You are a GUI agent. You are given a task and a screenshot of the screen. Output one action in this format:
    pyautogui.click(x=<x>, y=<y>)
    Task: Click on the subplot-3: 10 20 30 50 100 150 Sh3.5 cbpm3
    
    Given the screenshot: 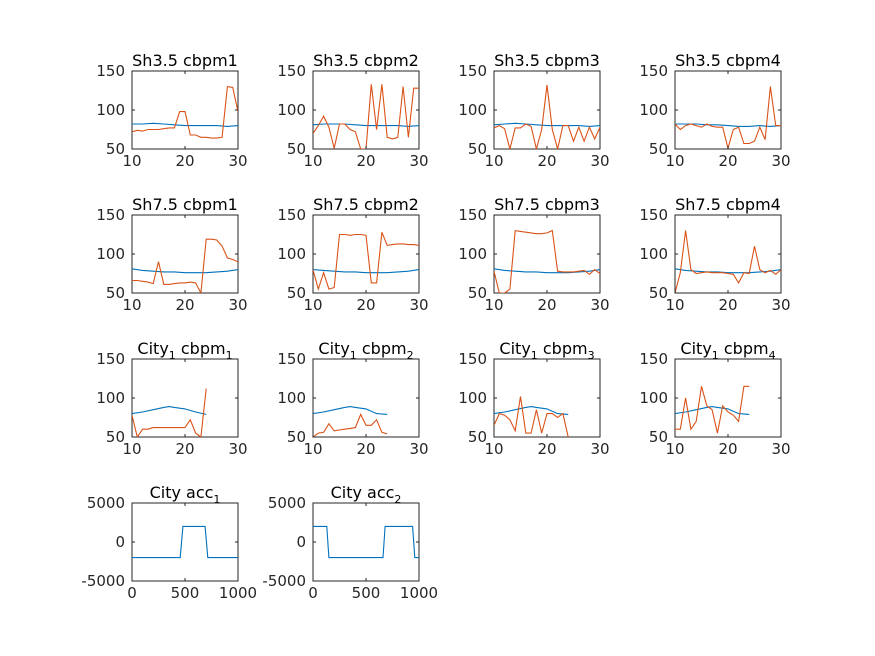 What is the action you would take?
    pyautogui.click(x=533, y=110)
    